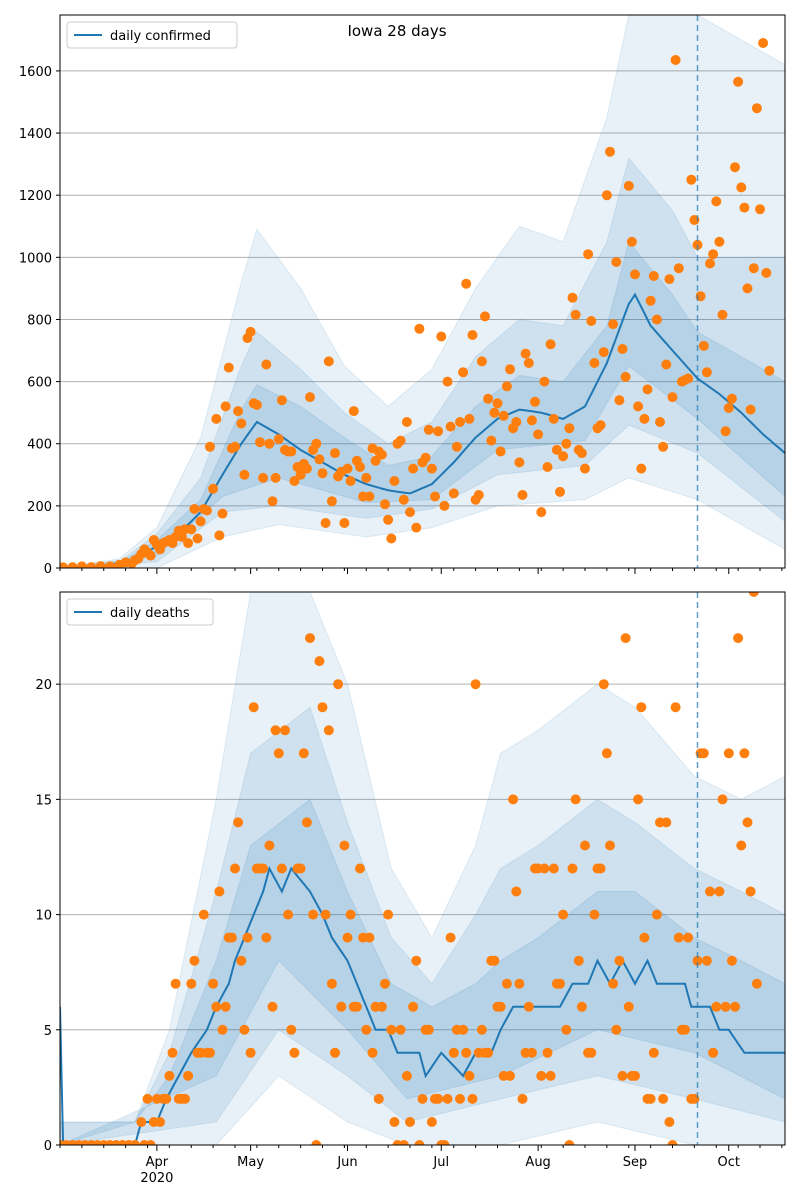 The height and width of the screenshot is (1200, 800). I want to click on x-tick-label: Aug, so click(537, 1162).